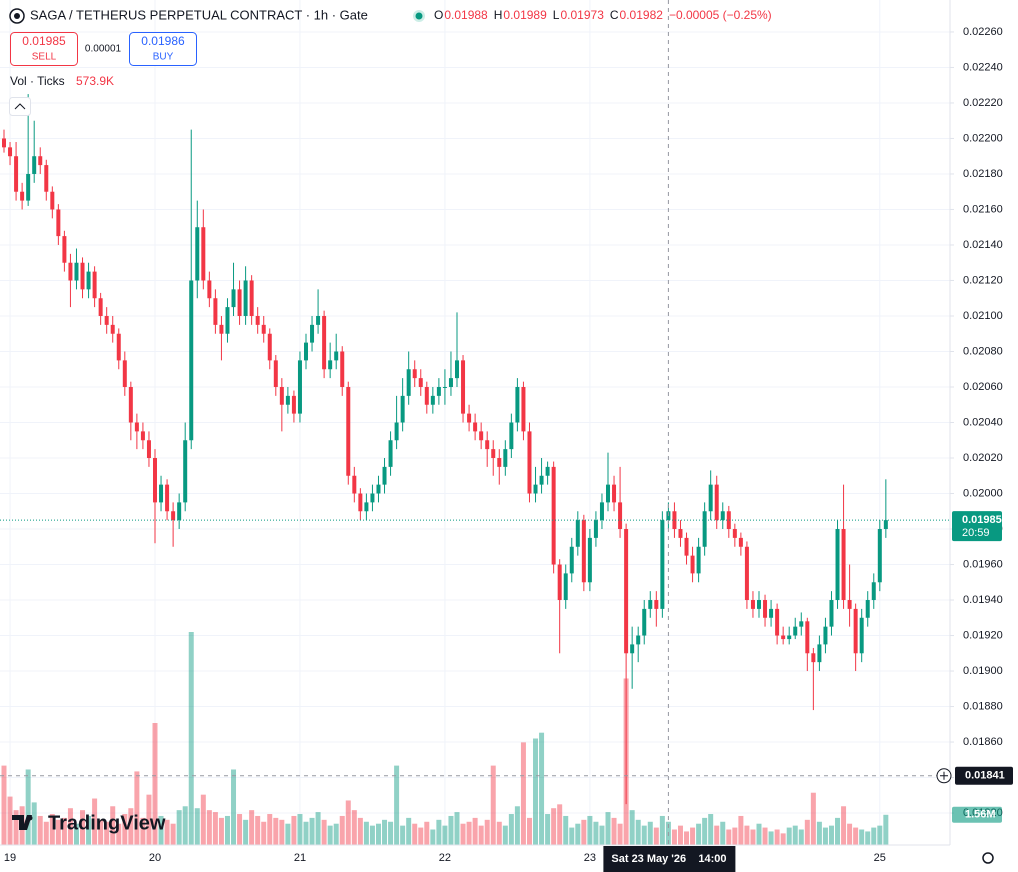 The width and height of the screenshot is (1018, 872). Describe the element at coordinates (525, 15) in the screenshot. I see `legend-value: 0.01989` at that location.